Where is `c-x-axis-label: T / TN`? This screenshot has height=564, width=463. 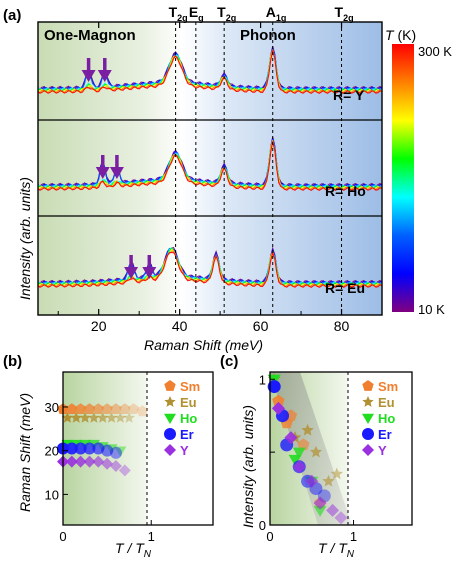
c-x-axis-label: T / TN is located at coordinates (336, 550).